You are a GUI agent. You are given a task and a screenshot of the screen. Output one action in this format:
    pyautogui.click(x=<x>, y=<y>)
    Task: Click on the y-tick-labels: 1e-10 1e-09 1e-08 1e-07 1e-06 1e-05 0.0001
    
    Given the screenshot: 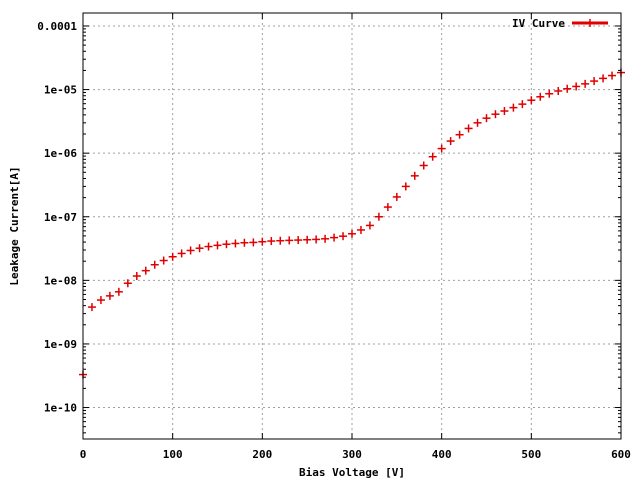 What is the action you would take?
    pyautogui.click(x=57, y=217)
    